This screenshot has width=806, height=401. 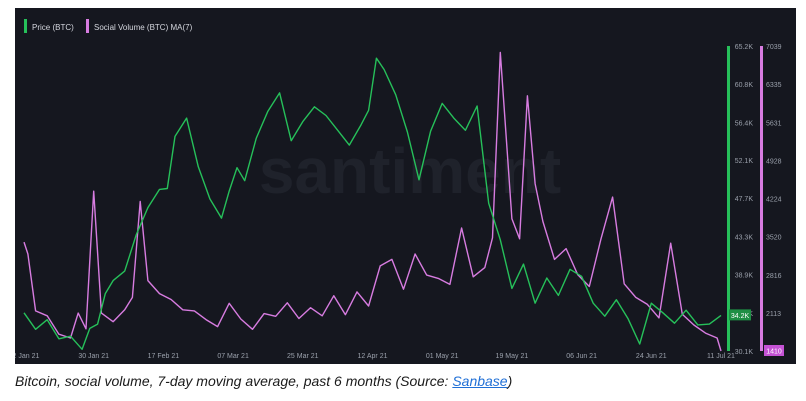 I want to click on legend-price-swatch, so click(x=25, y=26).